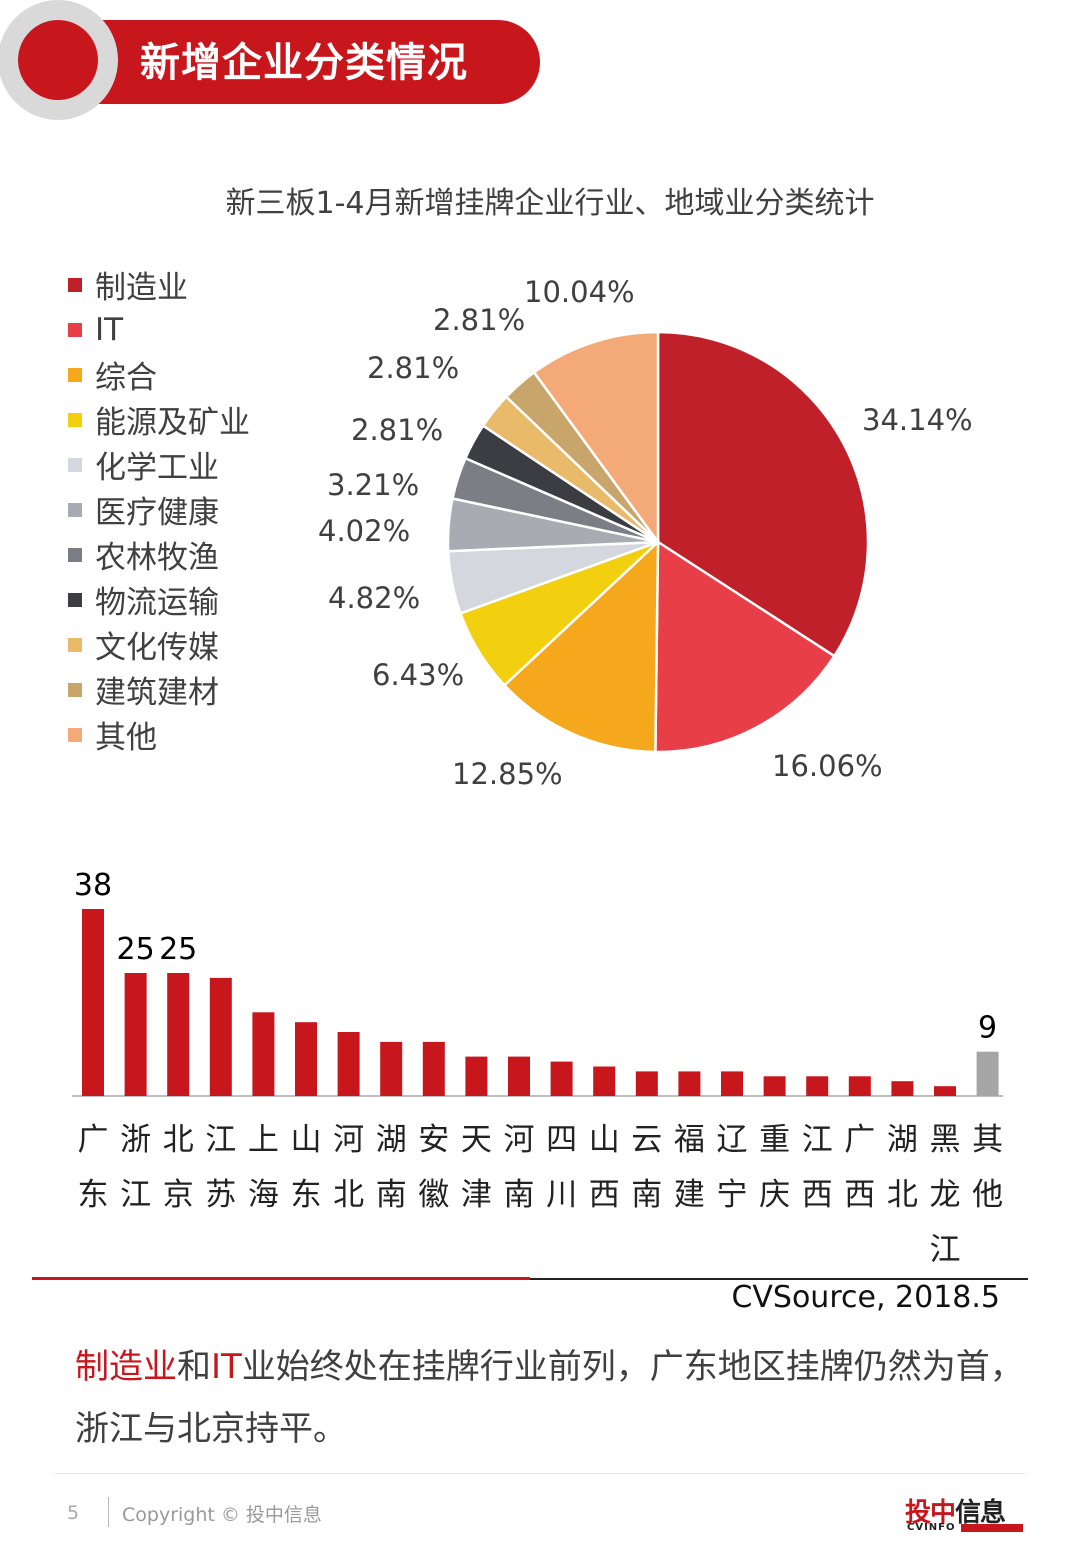 Image resolution: width=1080 pixels, height=1560 pixels. Describe the element at coordinates (646, 1167) in the screenshot. I see `bar-category-label: 云南` at that location.